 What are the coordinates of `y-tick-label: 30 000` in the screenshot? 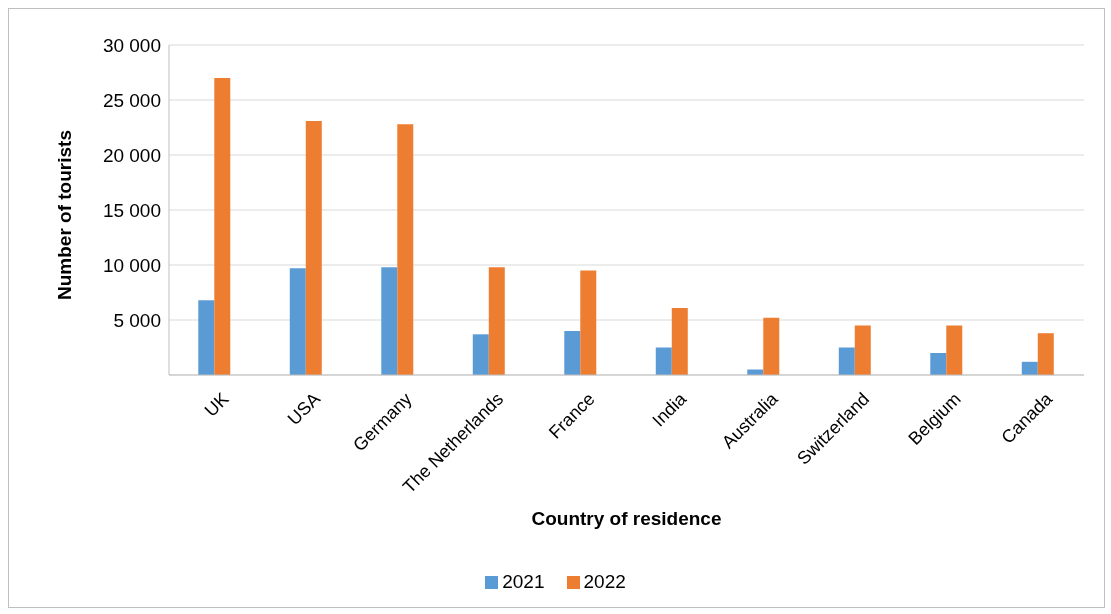 It's located at (131, 45).